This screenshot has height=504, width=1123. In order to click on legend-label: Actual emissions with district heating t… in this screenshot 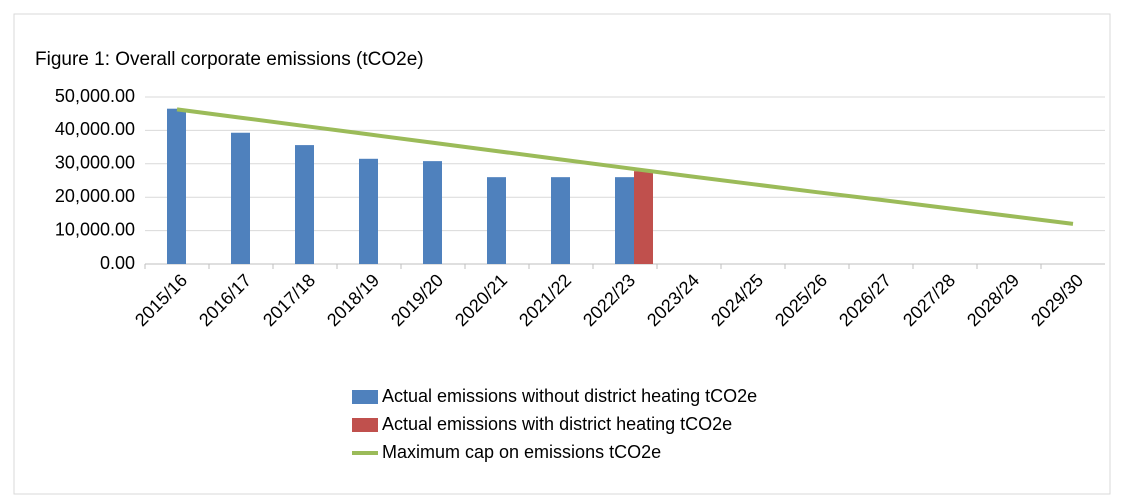, I will do `click(557, 424)`.